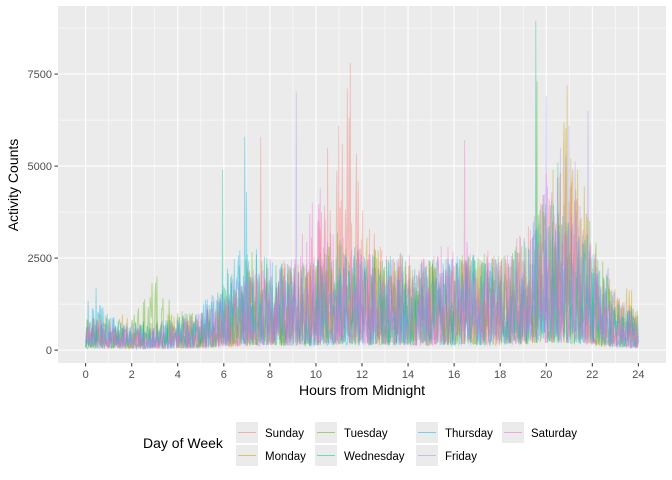 The width and height of the screenshot is (672, 480). What do you see at coordinates (284, 434) in the screenshot?
I see `legend-label: Sunday` at bounding box center [284, 434].